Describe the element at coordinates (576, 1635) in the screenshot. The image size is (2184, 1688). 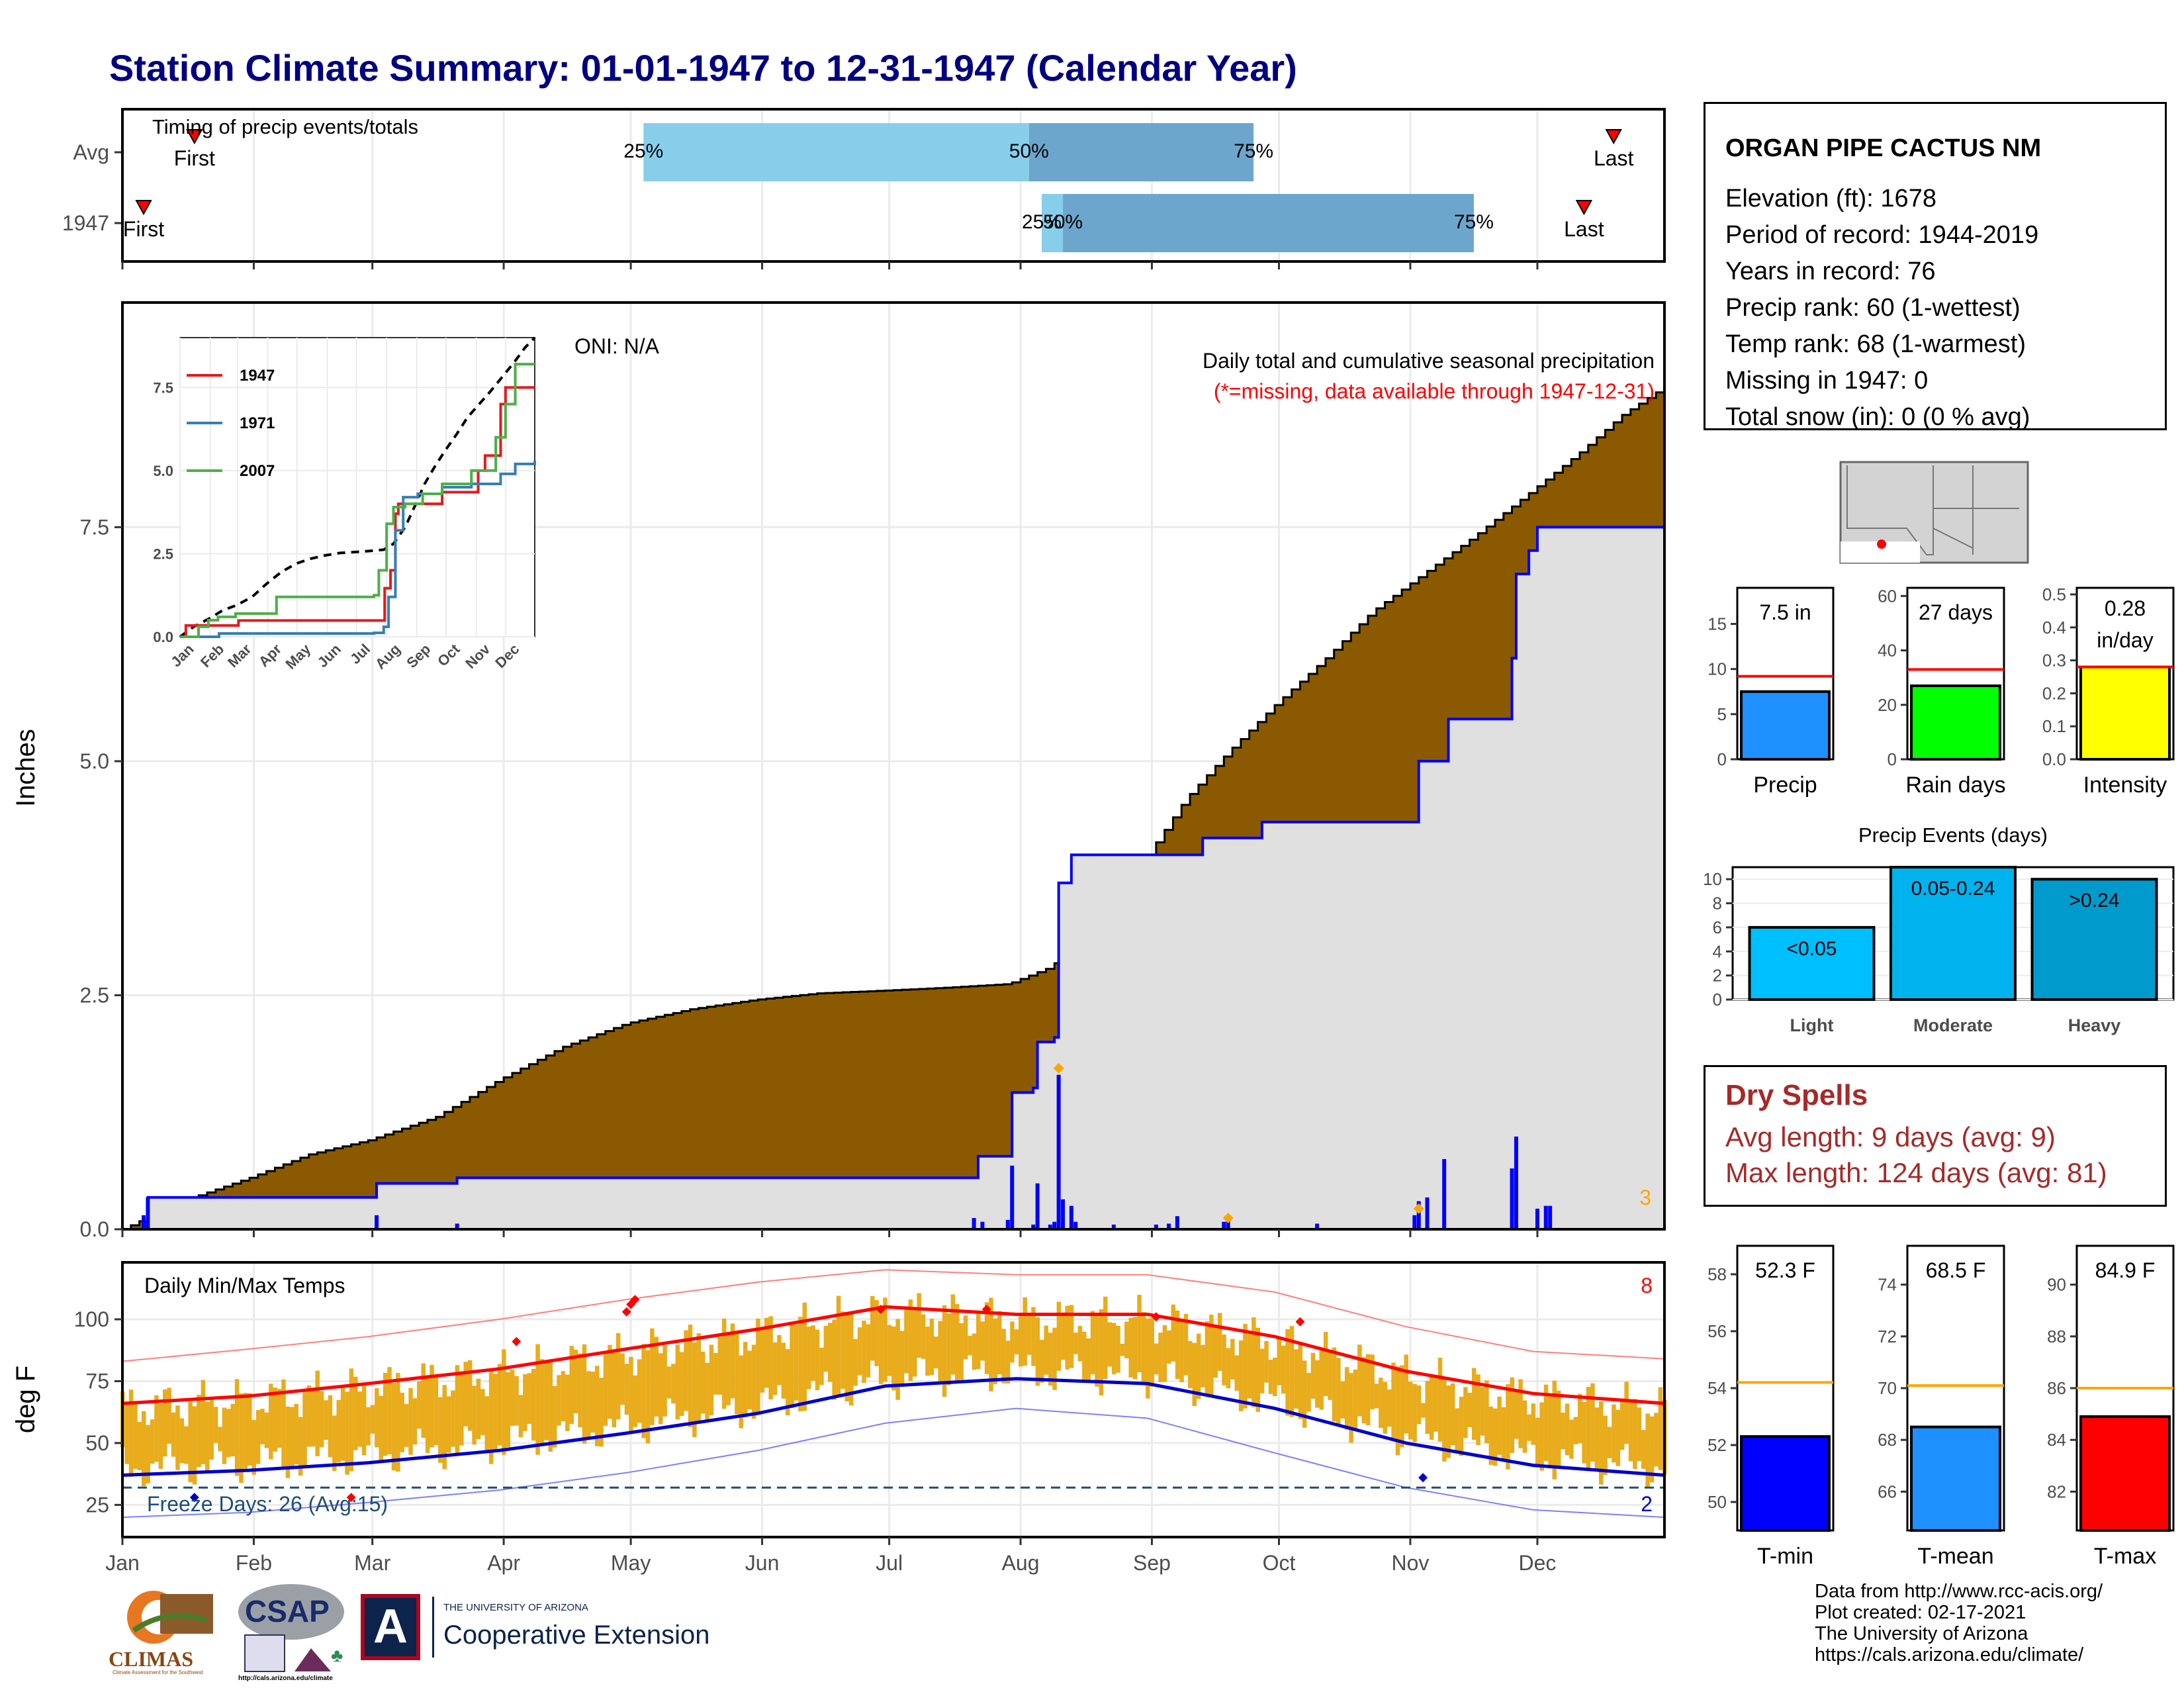
I see `ua-logo-line2: Cooperative Extension` at that location.